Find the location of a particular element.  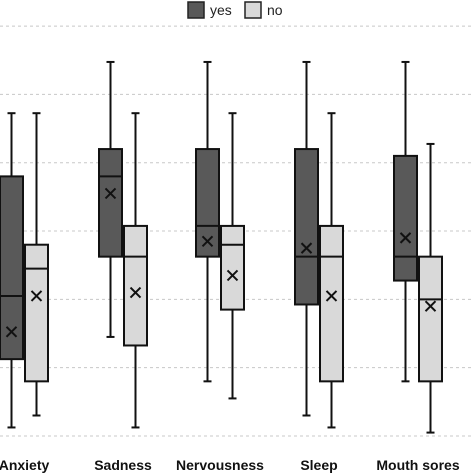

box-nervousness-yes is located at coordinates (207, 221).